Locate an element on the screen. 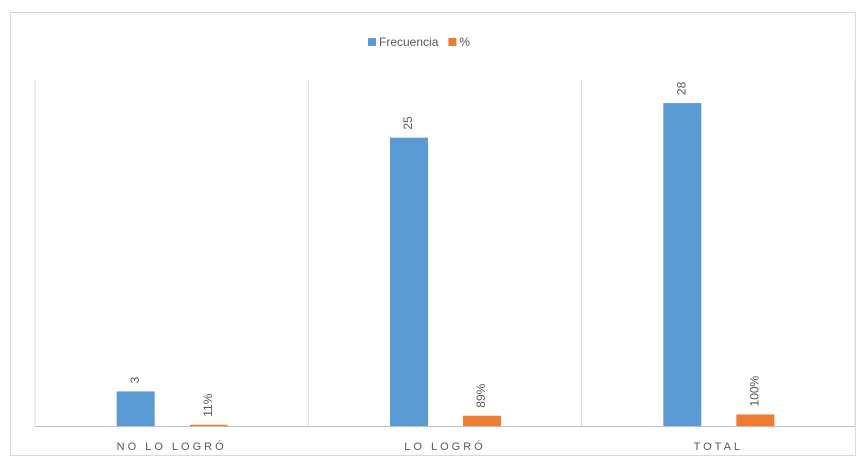 This screenshot has width=867, height=469. data-label: 28 is located at coordinates (682, 88).